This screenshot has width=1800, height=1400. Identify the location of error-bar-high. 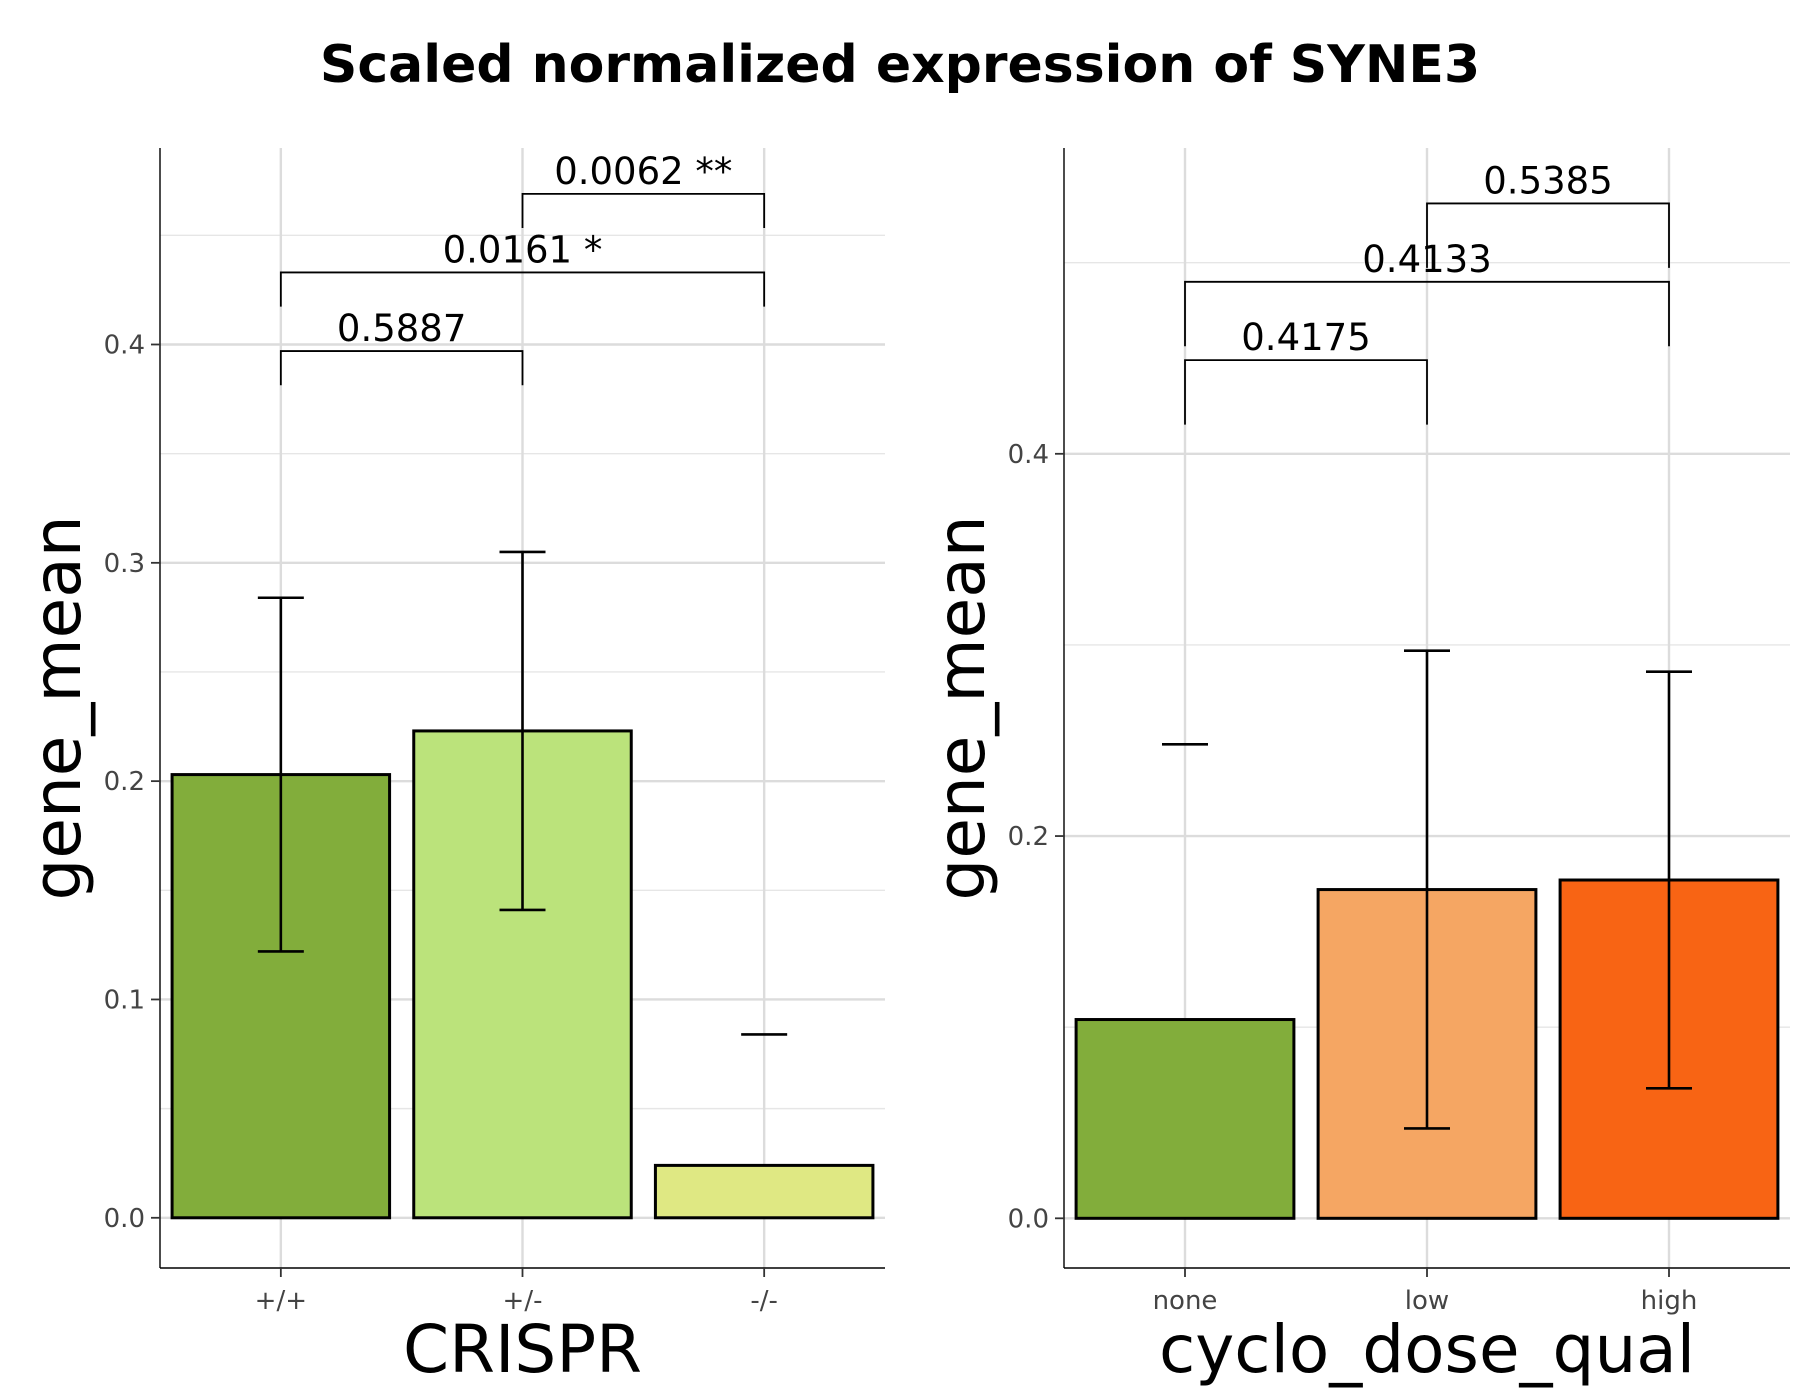
(1669, 880).